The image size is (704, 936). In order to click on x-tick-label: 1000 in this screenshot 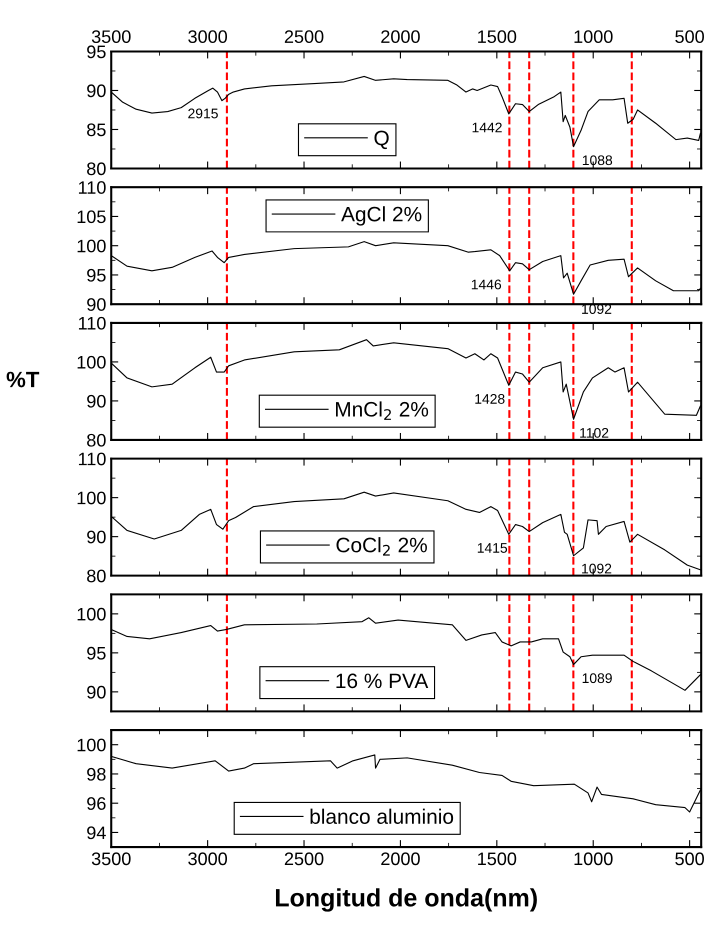, I will do `click(593, 859)`.